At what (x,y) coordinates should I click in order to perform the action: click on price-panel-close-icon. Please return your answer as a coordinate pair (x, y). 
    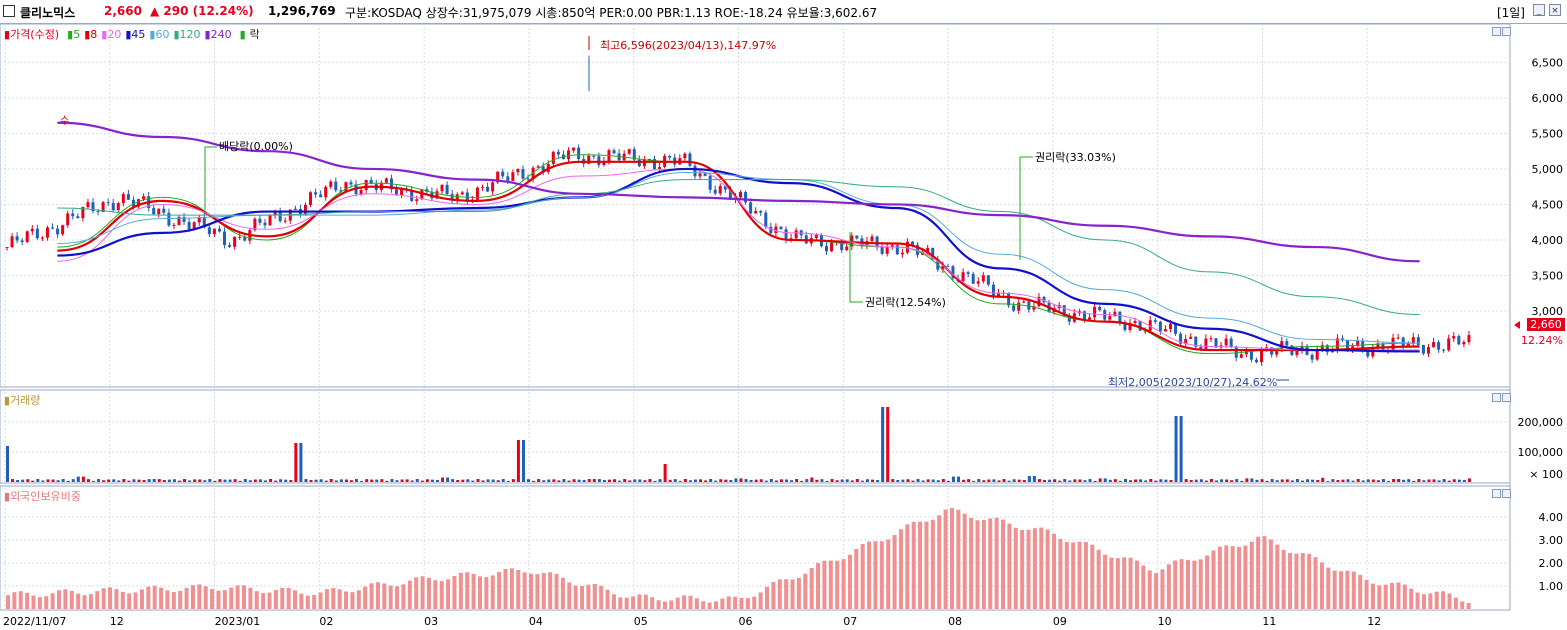
    Looking at the image, I should click on (1506, 31).